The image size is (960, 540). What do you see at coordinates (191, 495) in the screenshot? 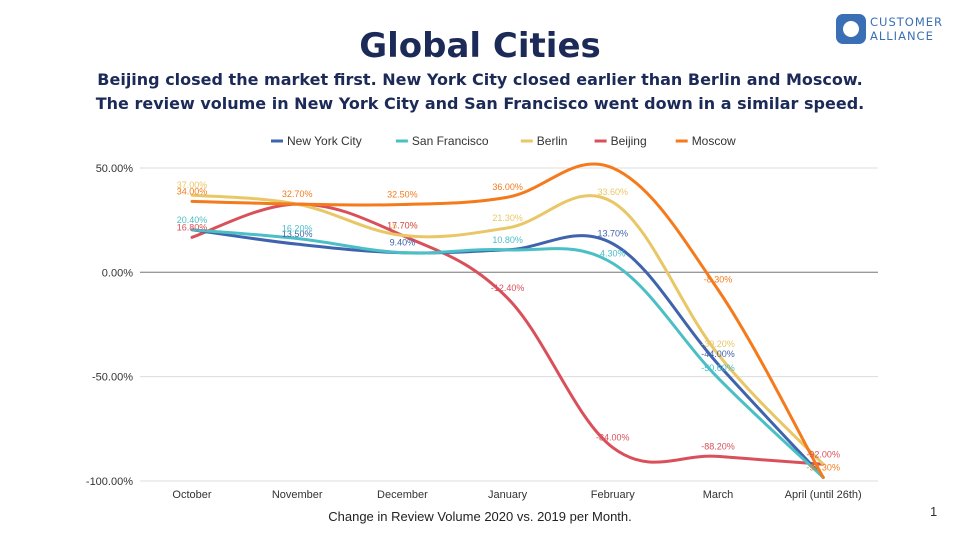
I see `x-tick-label: October` at bounding box center [191, 495].